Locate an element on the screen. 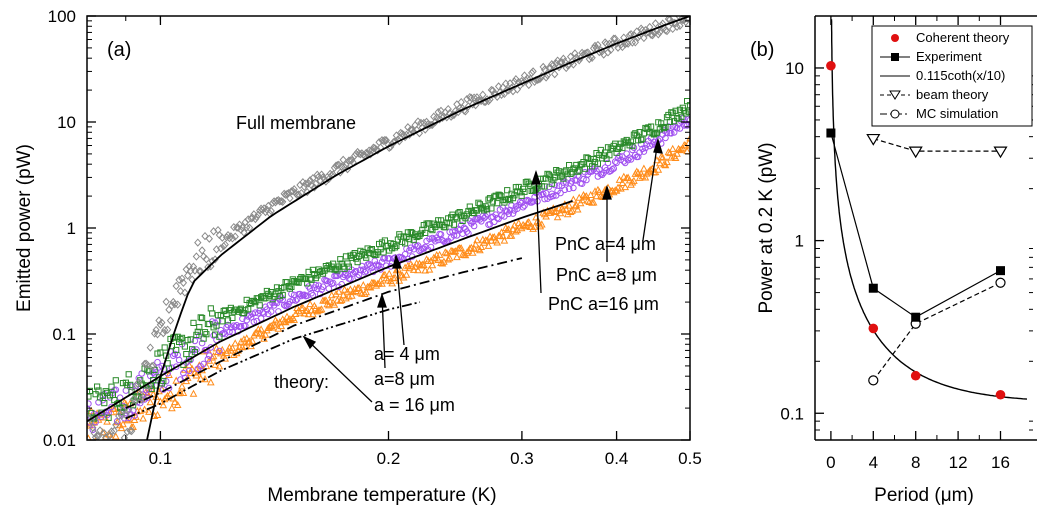 The width and height of the screenshot is (1037, 506). panel-a-x-tick-label: 0.4 is located at coordinates (617, 458).